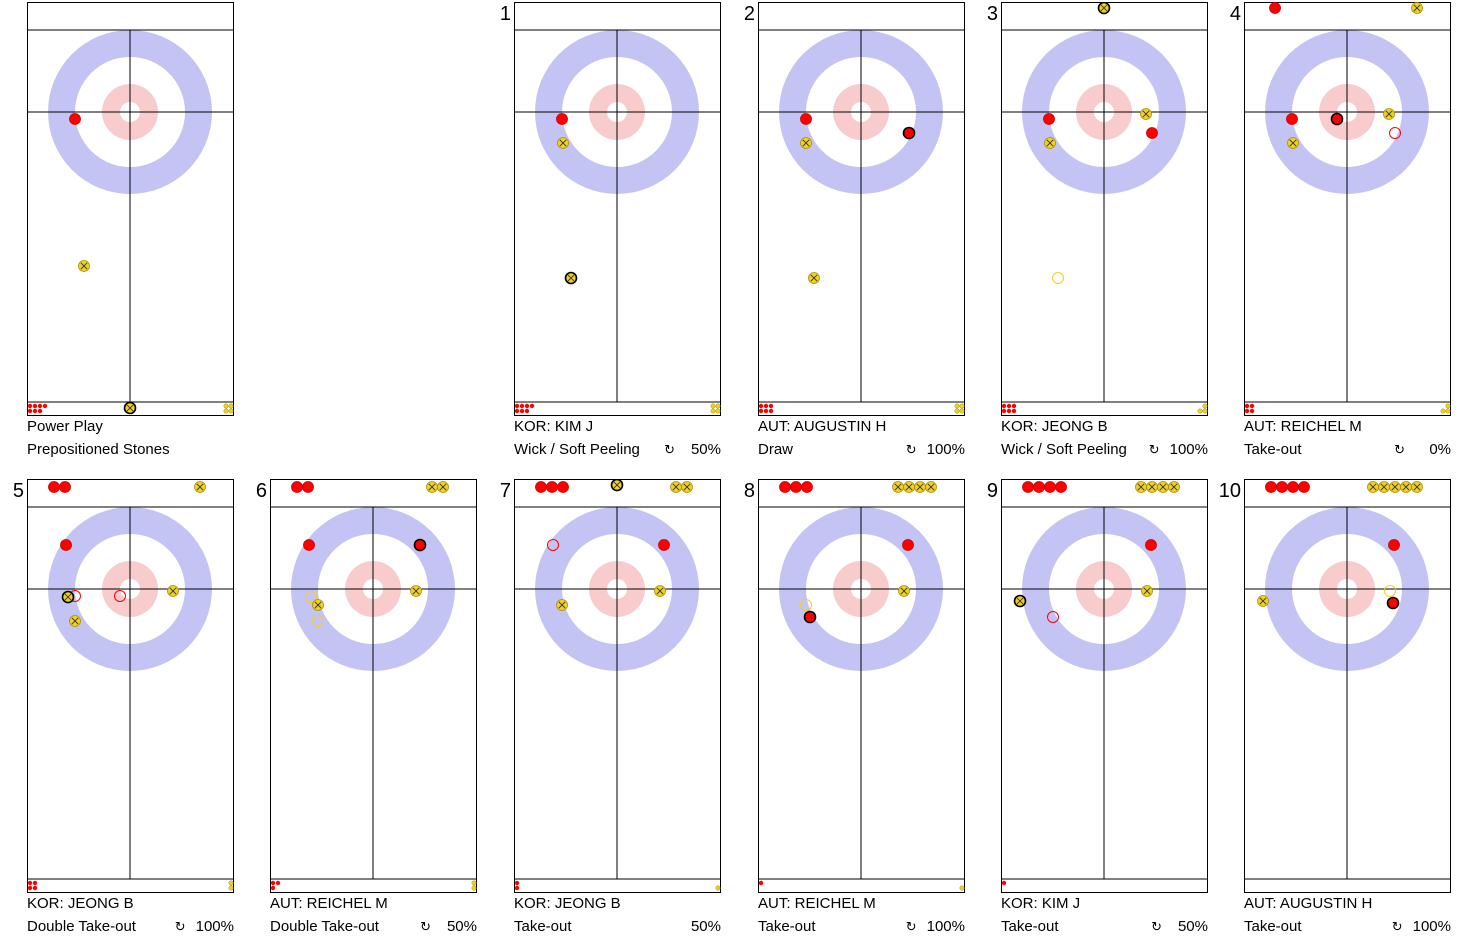 This screenshot has height=937, width=1462. I want to click on shot-panel-7: 7 KOR: JEONG B Take-out 50%, so click(604, 707).